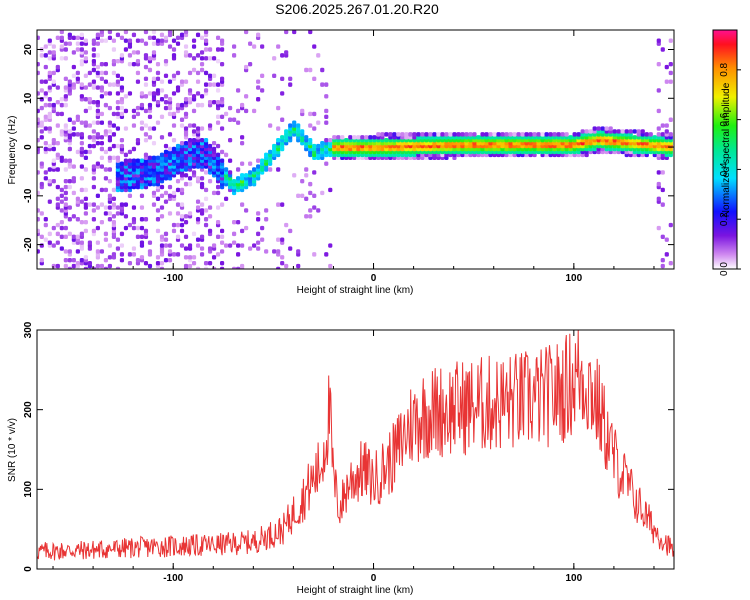 The height and width of the screenshot is (600, 750). What do you see at coordinates (28, 50) in the screenshot?
I see `spectrogram-y-tick-label: 20` at bounding box center [28, 50].